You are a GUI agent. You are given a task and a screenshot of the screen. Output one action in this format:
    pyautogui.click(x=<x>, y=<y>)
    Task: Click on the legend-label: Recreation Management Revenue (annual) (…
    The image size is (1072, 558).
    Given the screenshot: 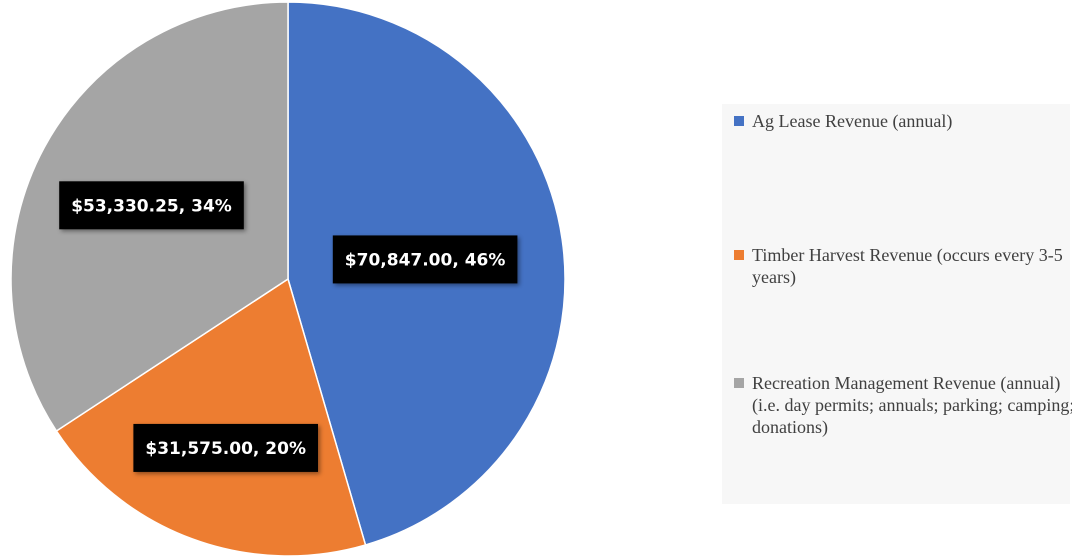 What is the action you would take?
    pyautogui.click(x=912, y=405)
    